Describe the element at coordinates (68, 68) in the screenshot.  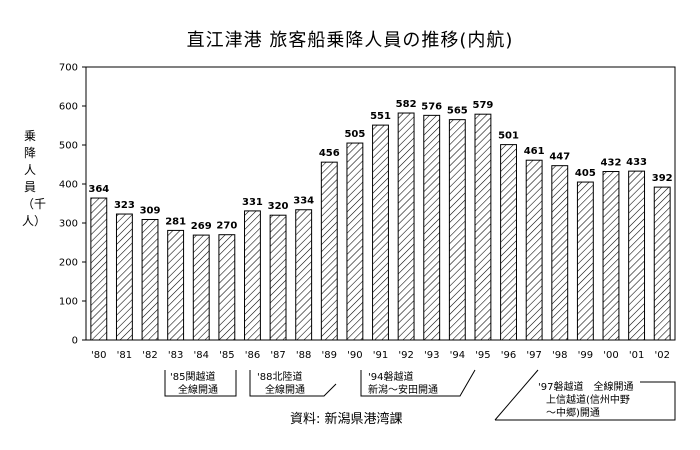
I see `y-tick-label: 700` at that location.